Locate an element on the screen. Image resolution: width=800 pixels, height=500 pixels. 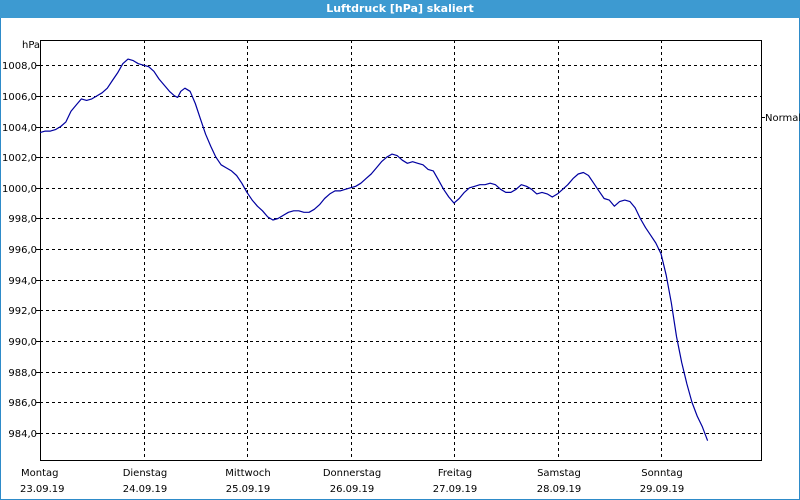
y-tick-label: 1000,0 is located at coordinates (19, 189).